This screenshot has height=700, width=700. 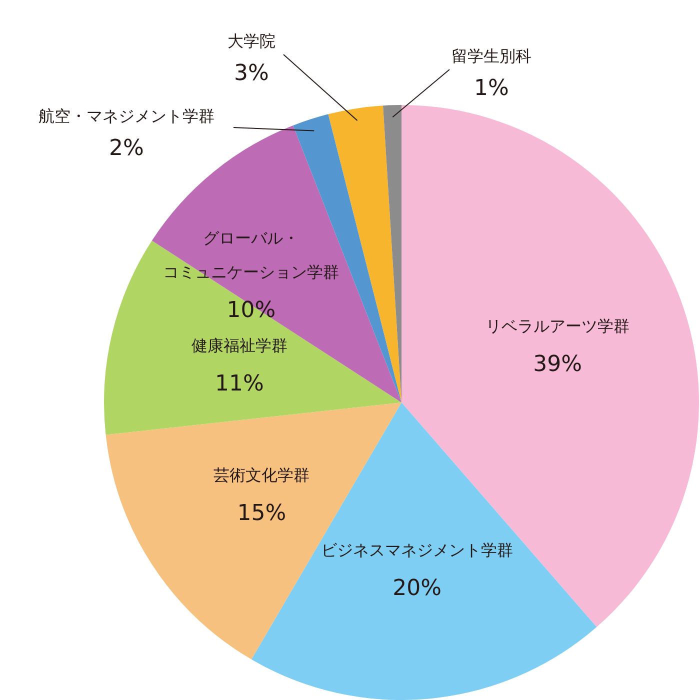 What do you see at coordinates (261, 513) in the screenshot?
I see `data-label: 15%` at bounding box center [261, 513].